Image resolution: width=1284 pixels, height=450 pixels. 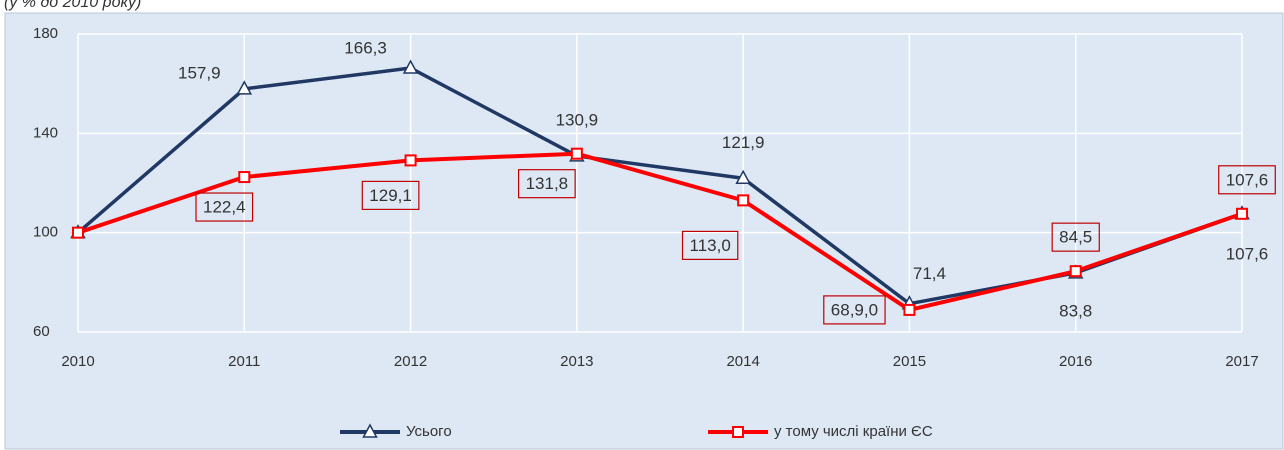 I want to click on data-label: 121,9, so click(x=743, y=142).